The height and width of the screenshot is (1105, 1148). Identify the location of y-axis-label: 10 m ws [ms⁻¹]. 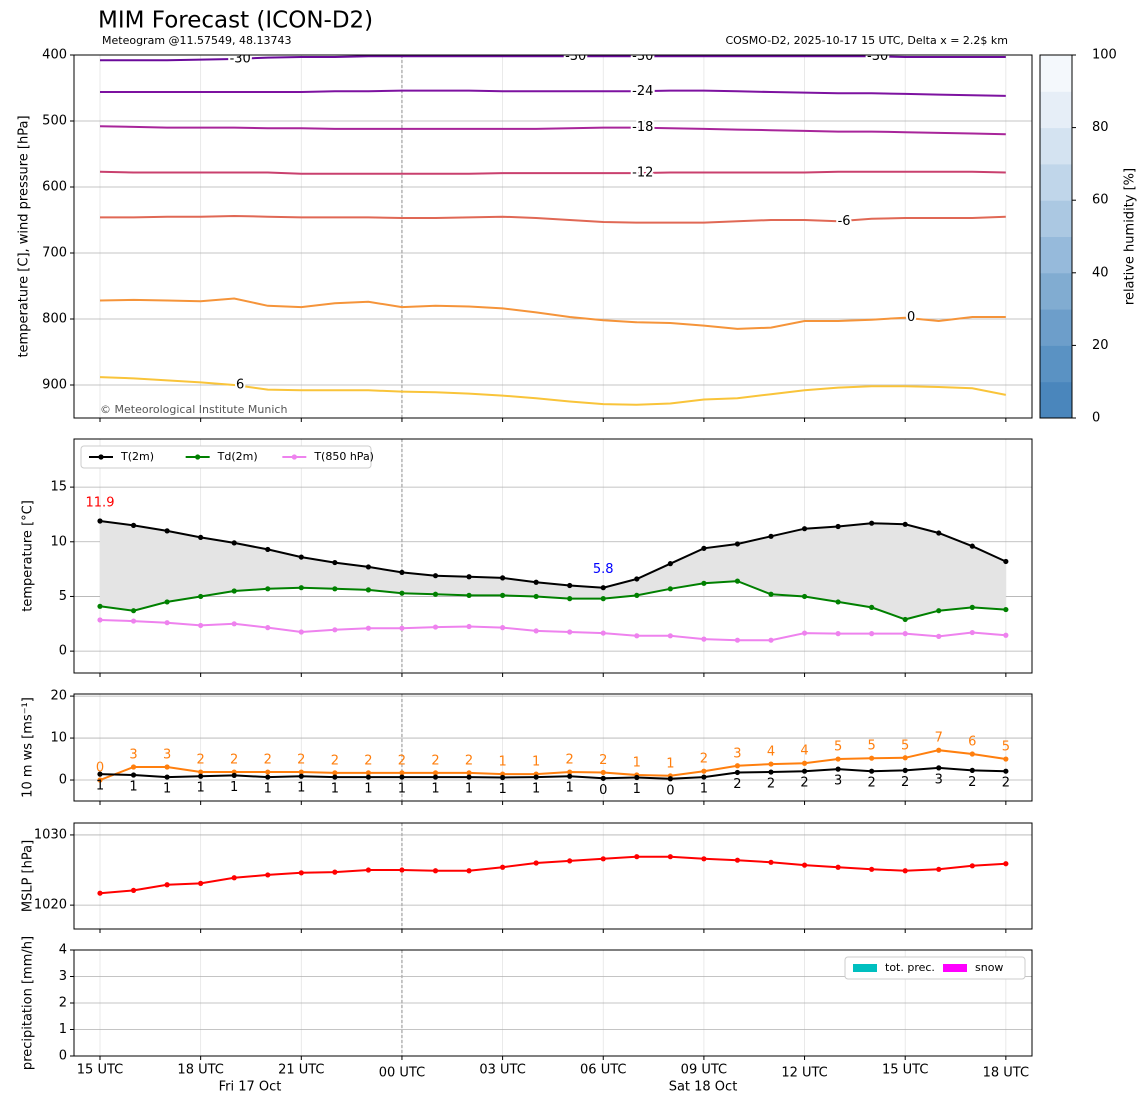
(28, 747).